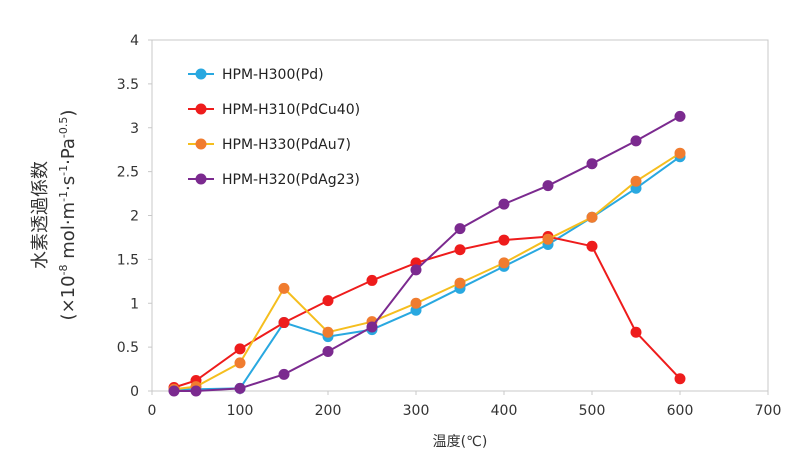 This screenshot has height=457, width=800. Describe the element at coordinates (134, 129) in the screenshot. I see `y-tick-label: 3` at that location.